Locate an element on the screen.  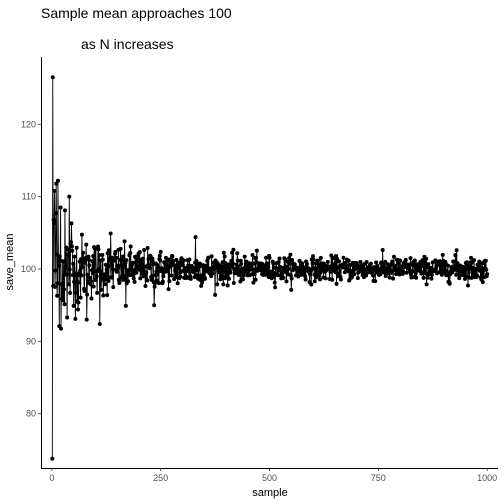
x-axis-title: sample is located at coordinates (269, 493).